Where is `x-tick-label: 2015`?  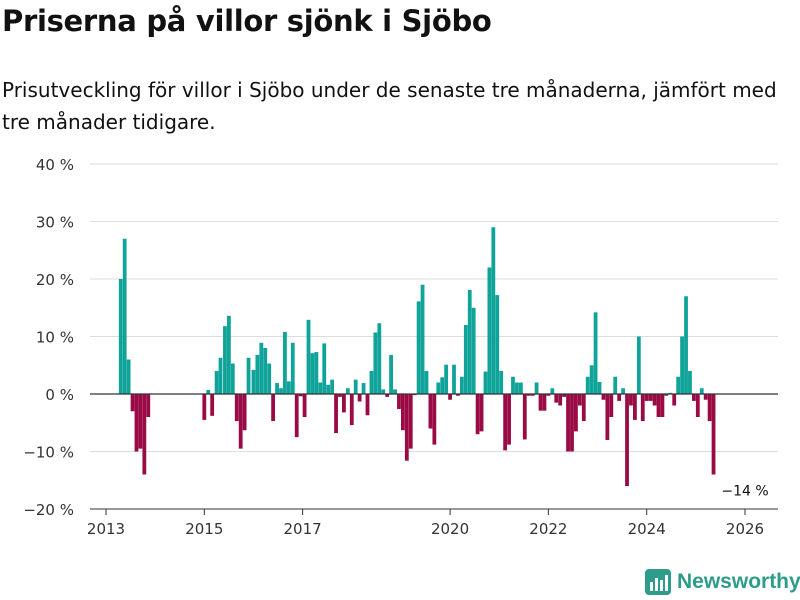 x-tick-label: 2015 is located at coordinates (204, 529).